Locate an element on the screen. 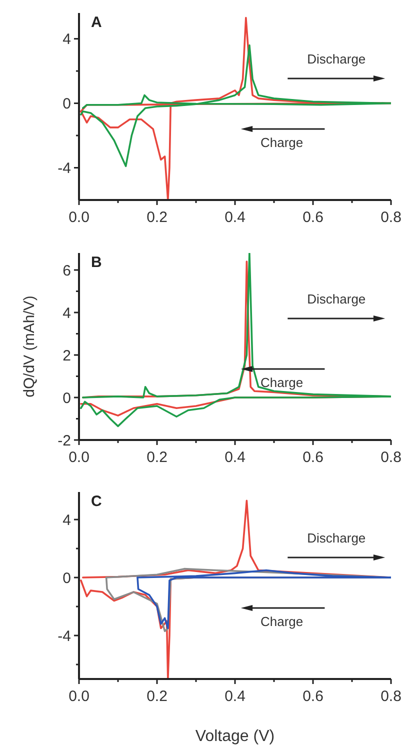  y-axis-title: dQ/dV (mAh/V) is located at coordinates (29, 347).